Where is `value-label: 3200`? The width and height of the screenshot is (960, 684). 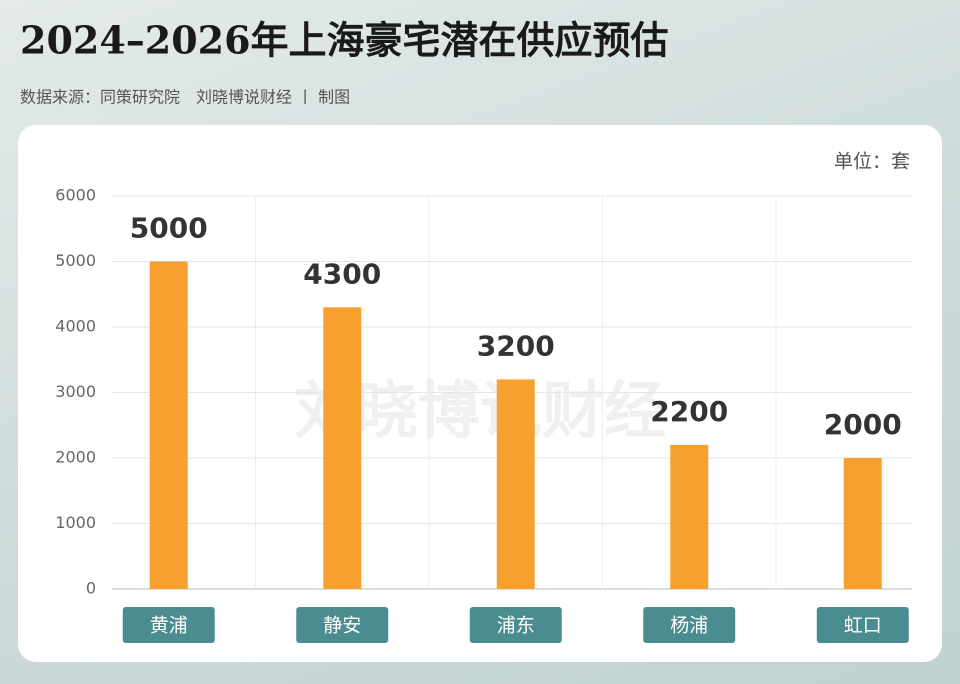 value-label: 3200 is located at coordinates (516, 345).